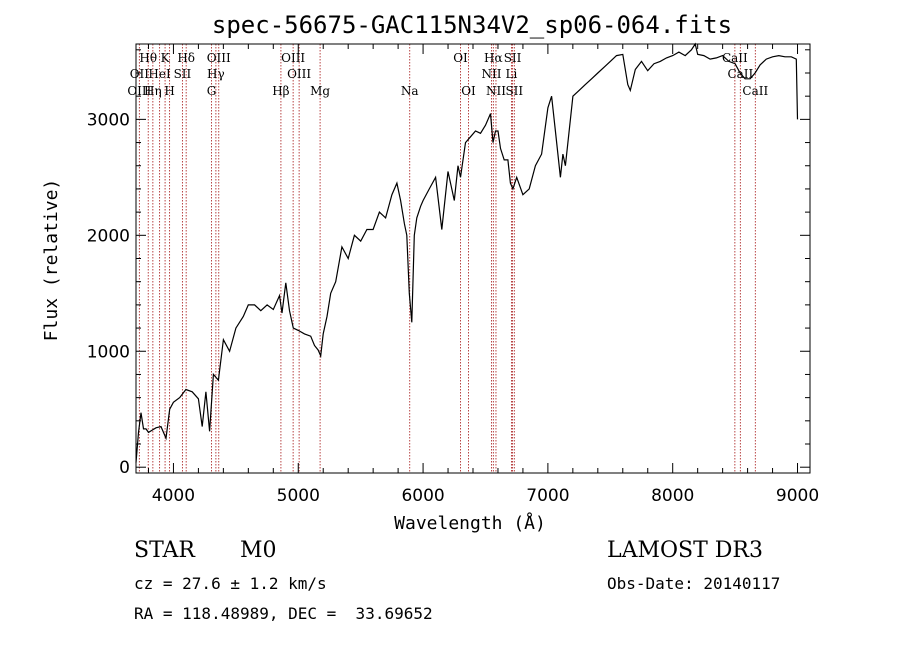  What do you see at coordinates (166, 58) in the screenshot?
I see `line-label: K` at bounding box center [166, 58].